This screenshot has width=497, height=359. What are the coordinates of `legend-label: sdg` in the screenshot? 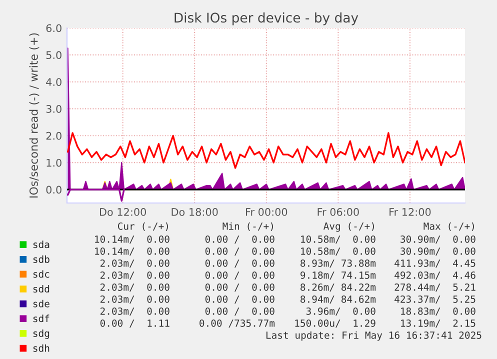 It's located at (41, 334).